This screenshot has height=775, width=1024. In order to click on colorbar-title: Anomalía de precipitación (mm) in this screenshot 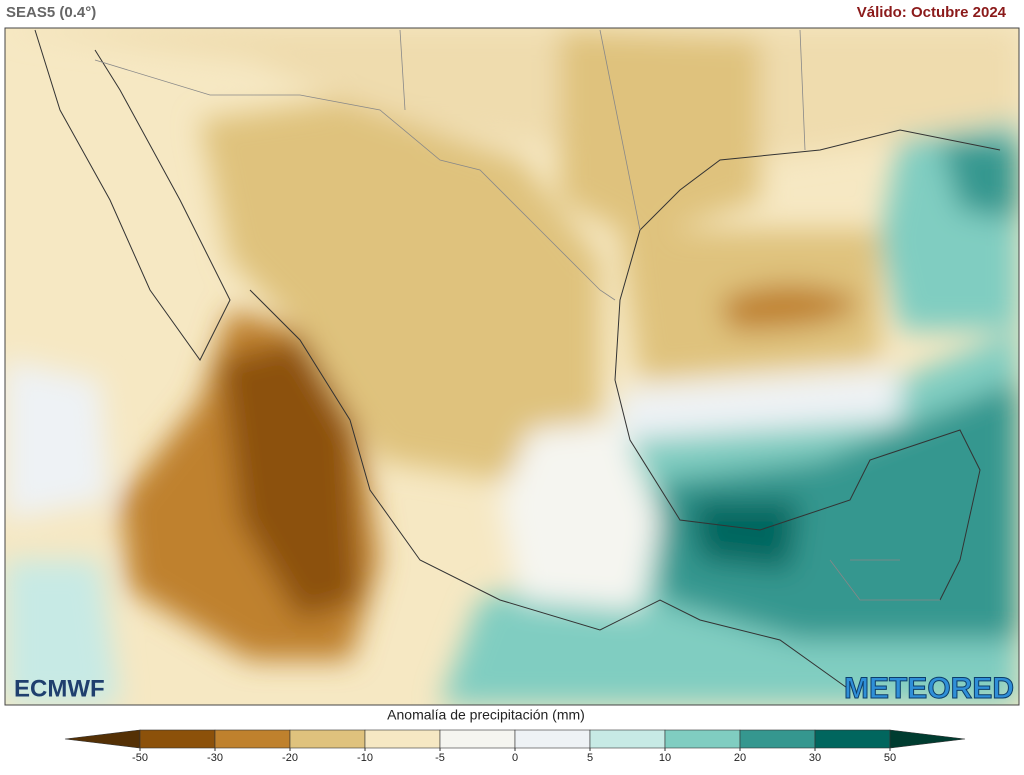, I will do `click(486, 715)`.